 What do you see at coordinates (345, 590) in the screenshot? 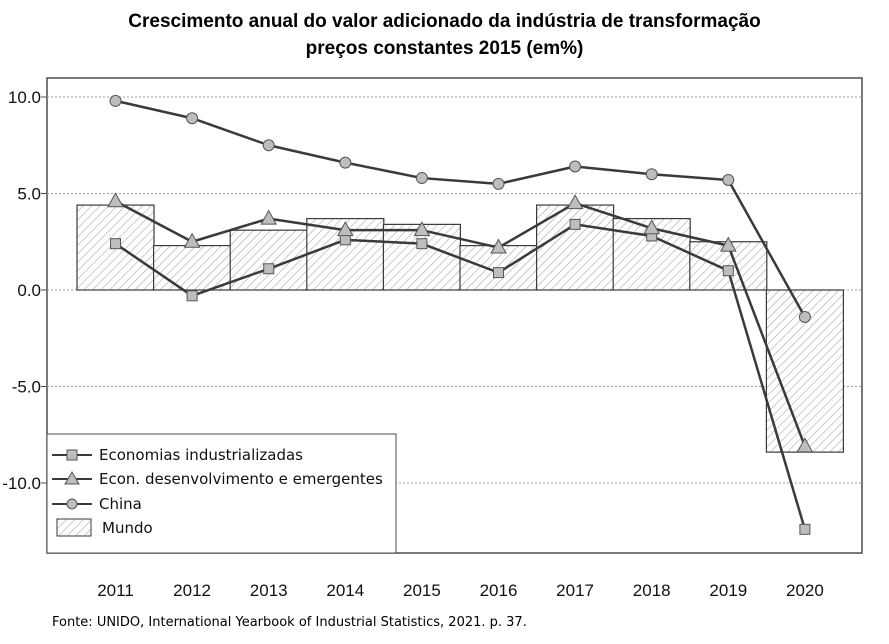
I see `x-tick-label: 2014` at bounding box center [345, 590].